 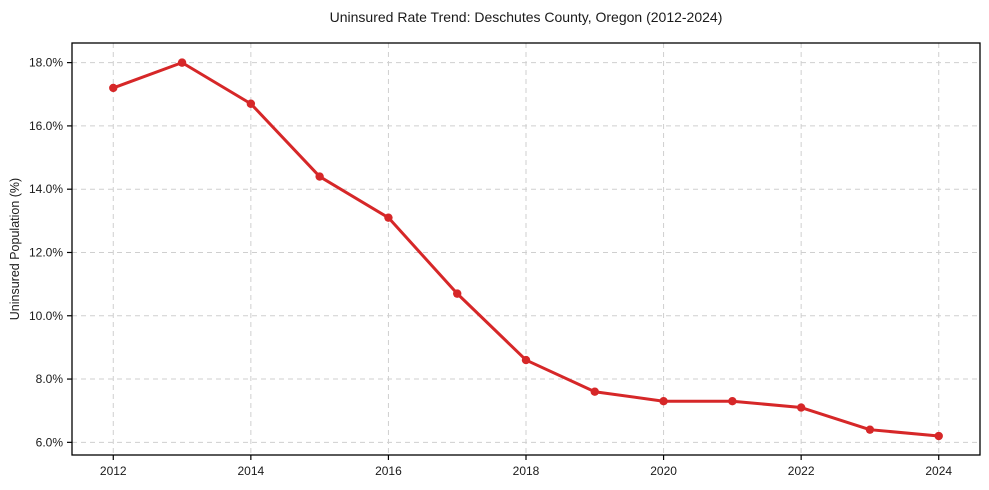 I want to click on x-tick-label: 2020, so click(x=663, y=471).